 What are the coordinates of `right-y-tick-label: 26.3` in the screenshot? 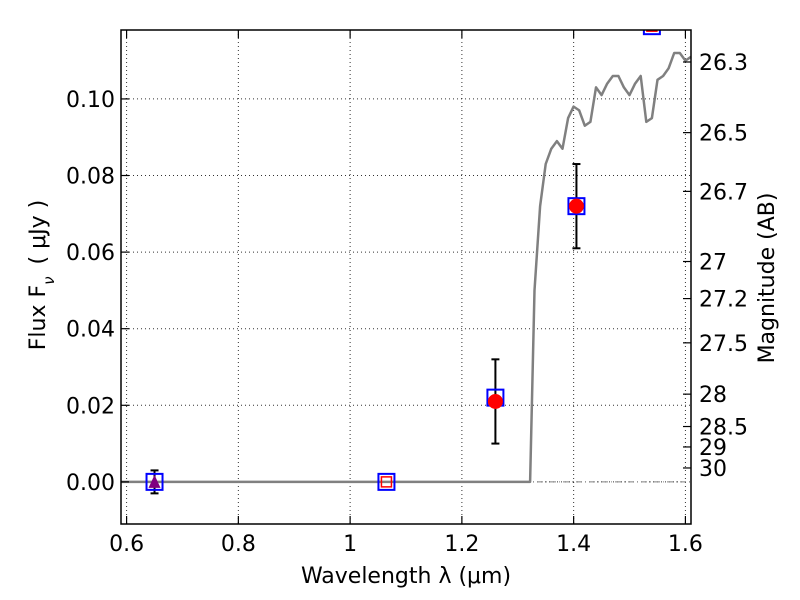 It's located at (723, 63).